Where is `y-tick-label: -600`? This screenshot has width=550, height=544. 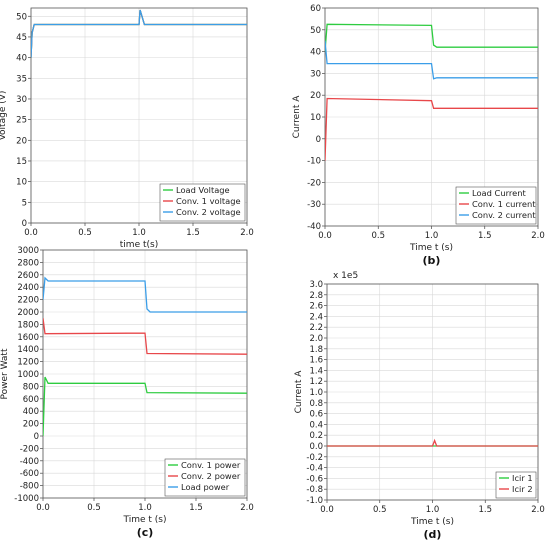 y-tick-label: -600 is located at coordinates (29, 474).